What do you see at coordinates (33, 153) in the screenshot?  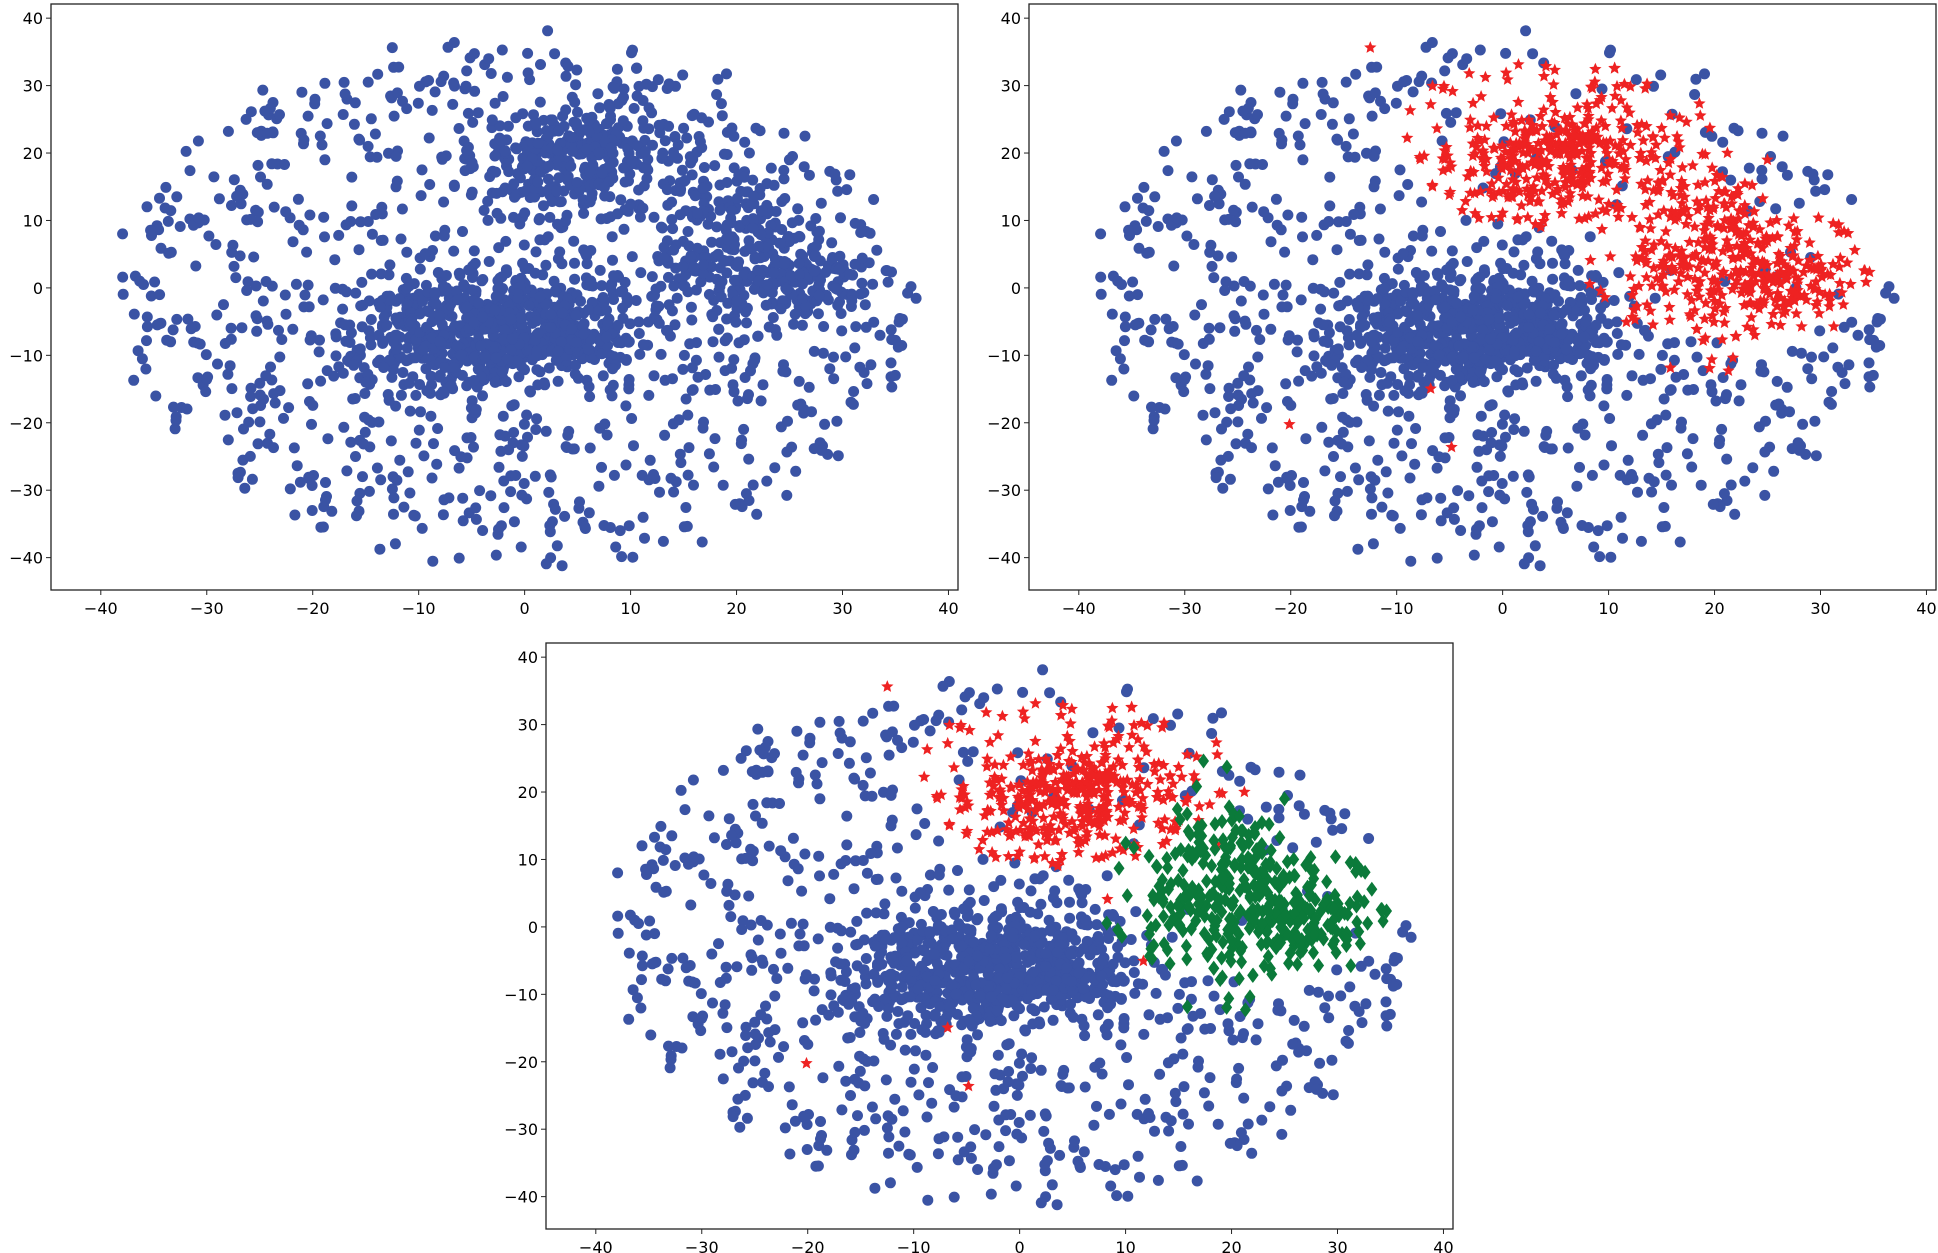 I see `y-tick-label: 20` at bounding box center [33, 153].